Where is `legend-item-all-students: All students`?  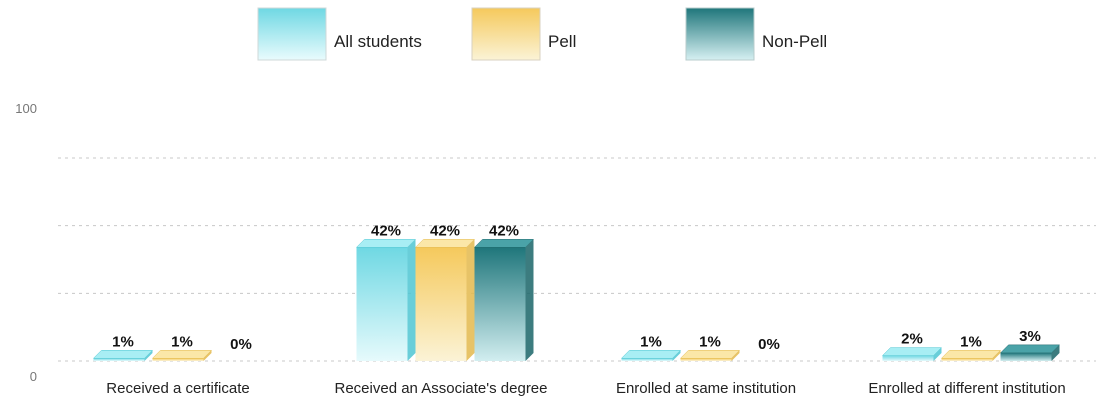 legend-item-all-students: All students is located at coordinates (339, 34).